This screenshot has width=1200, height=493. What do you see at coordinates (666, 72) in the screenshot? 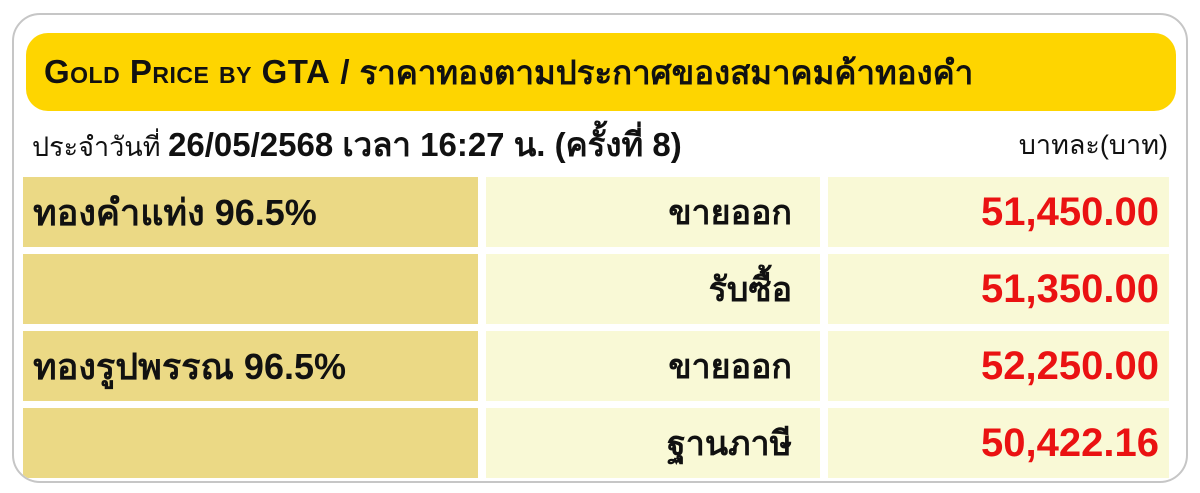
I see `title-thai: ราคาทองตามประกาศของสมาคมค้าทองคำ` at bounding box center [666, 72].